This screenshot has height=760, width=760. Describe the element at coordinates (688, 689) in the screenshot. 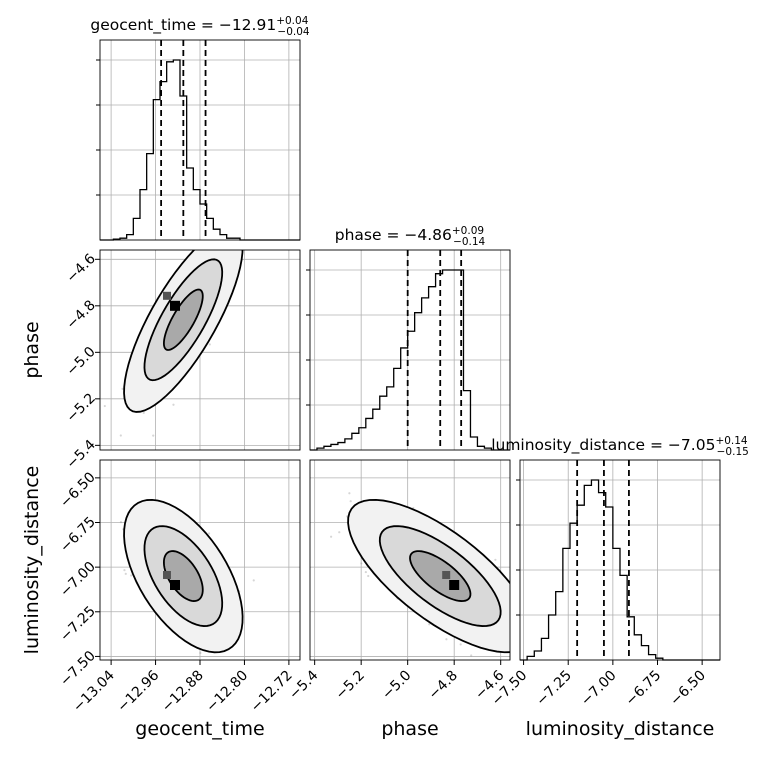

I see `x-tick-label: −6.50` at that location.